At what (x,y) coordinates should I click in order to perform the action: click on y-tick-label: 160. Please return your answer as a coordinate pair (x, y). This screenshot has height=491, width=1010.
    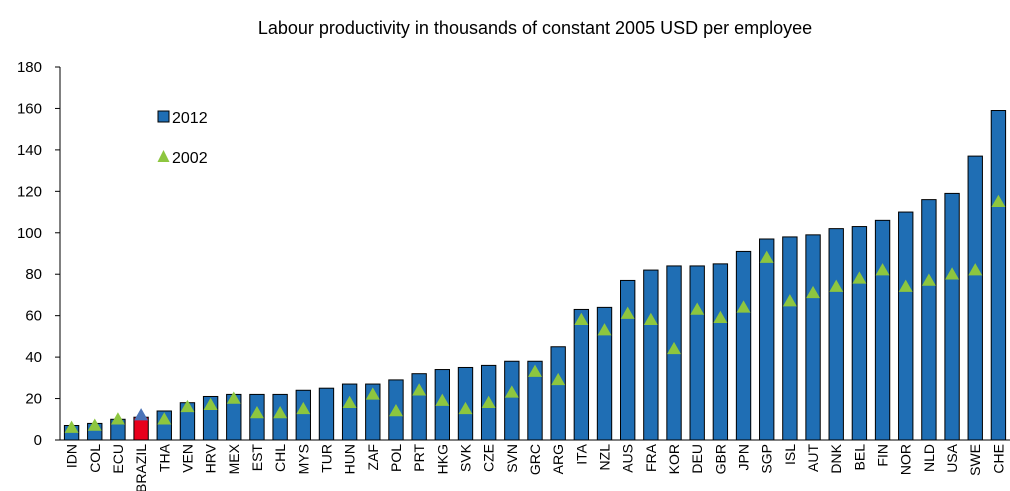
    Looking at the image, I should click on (29, 108).